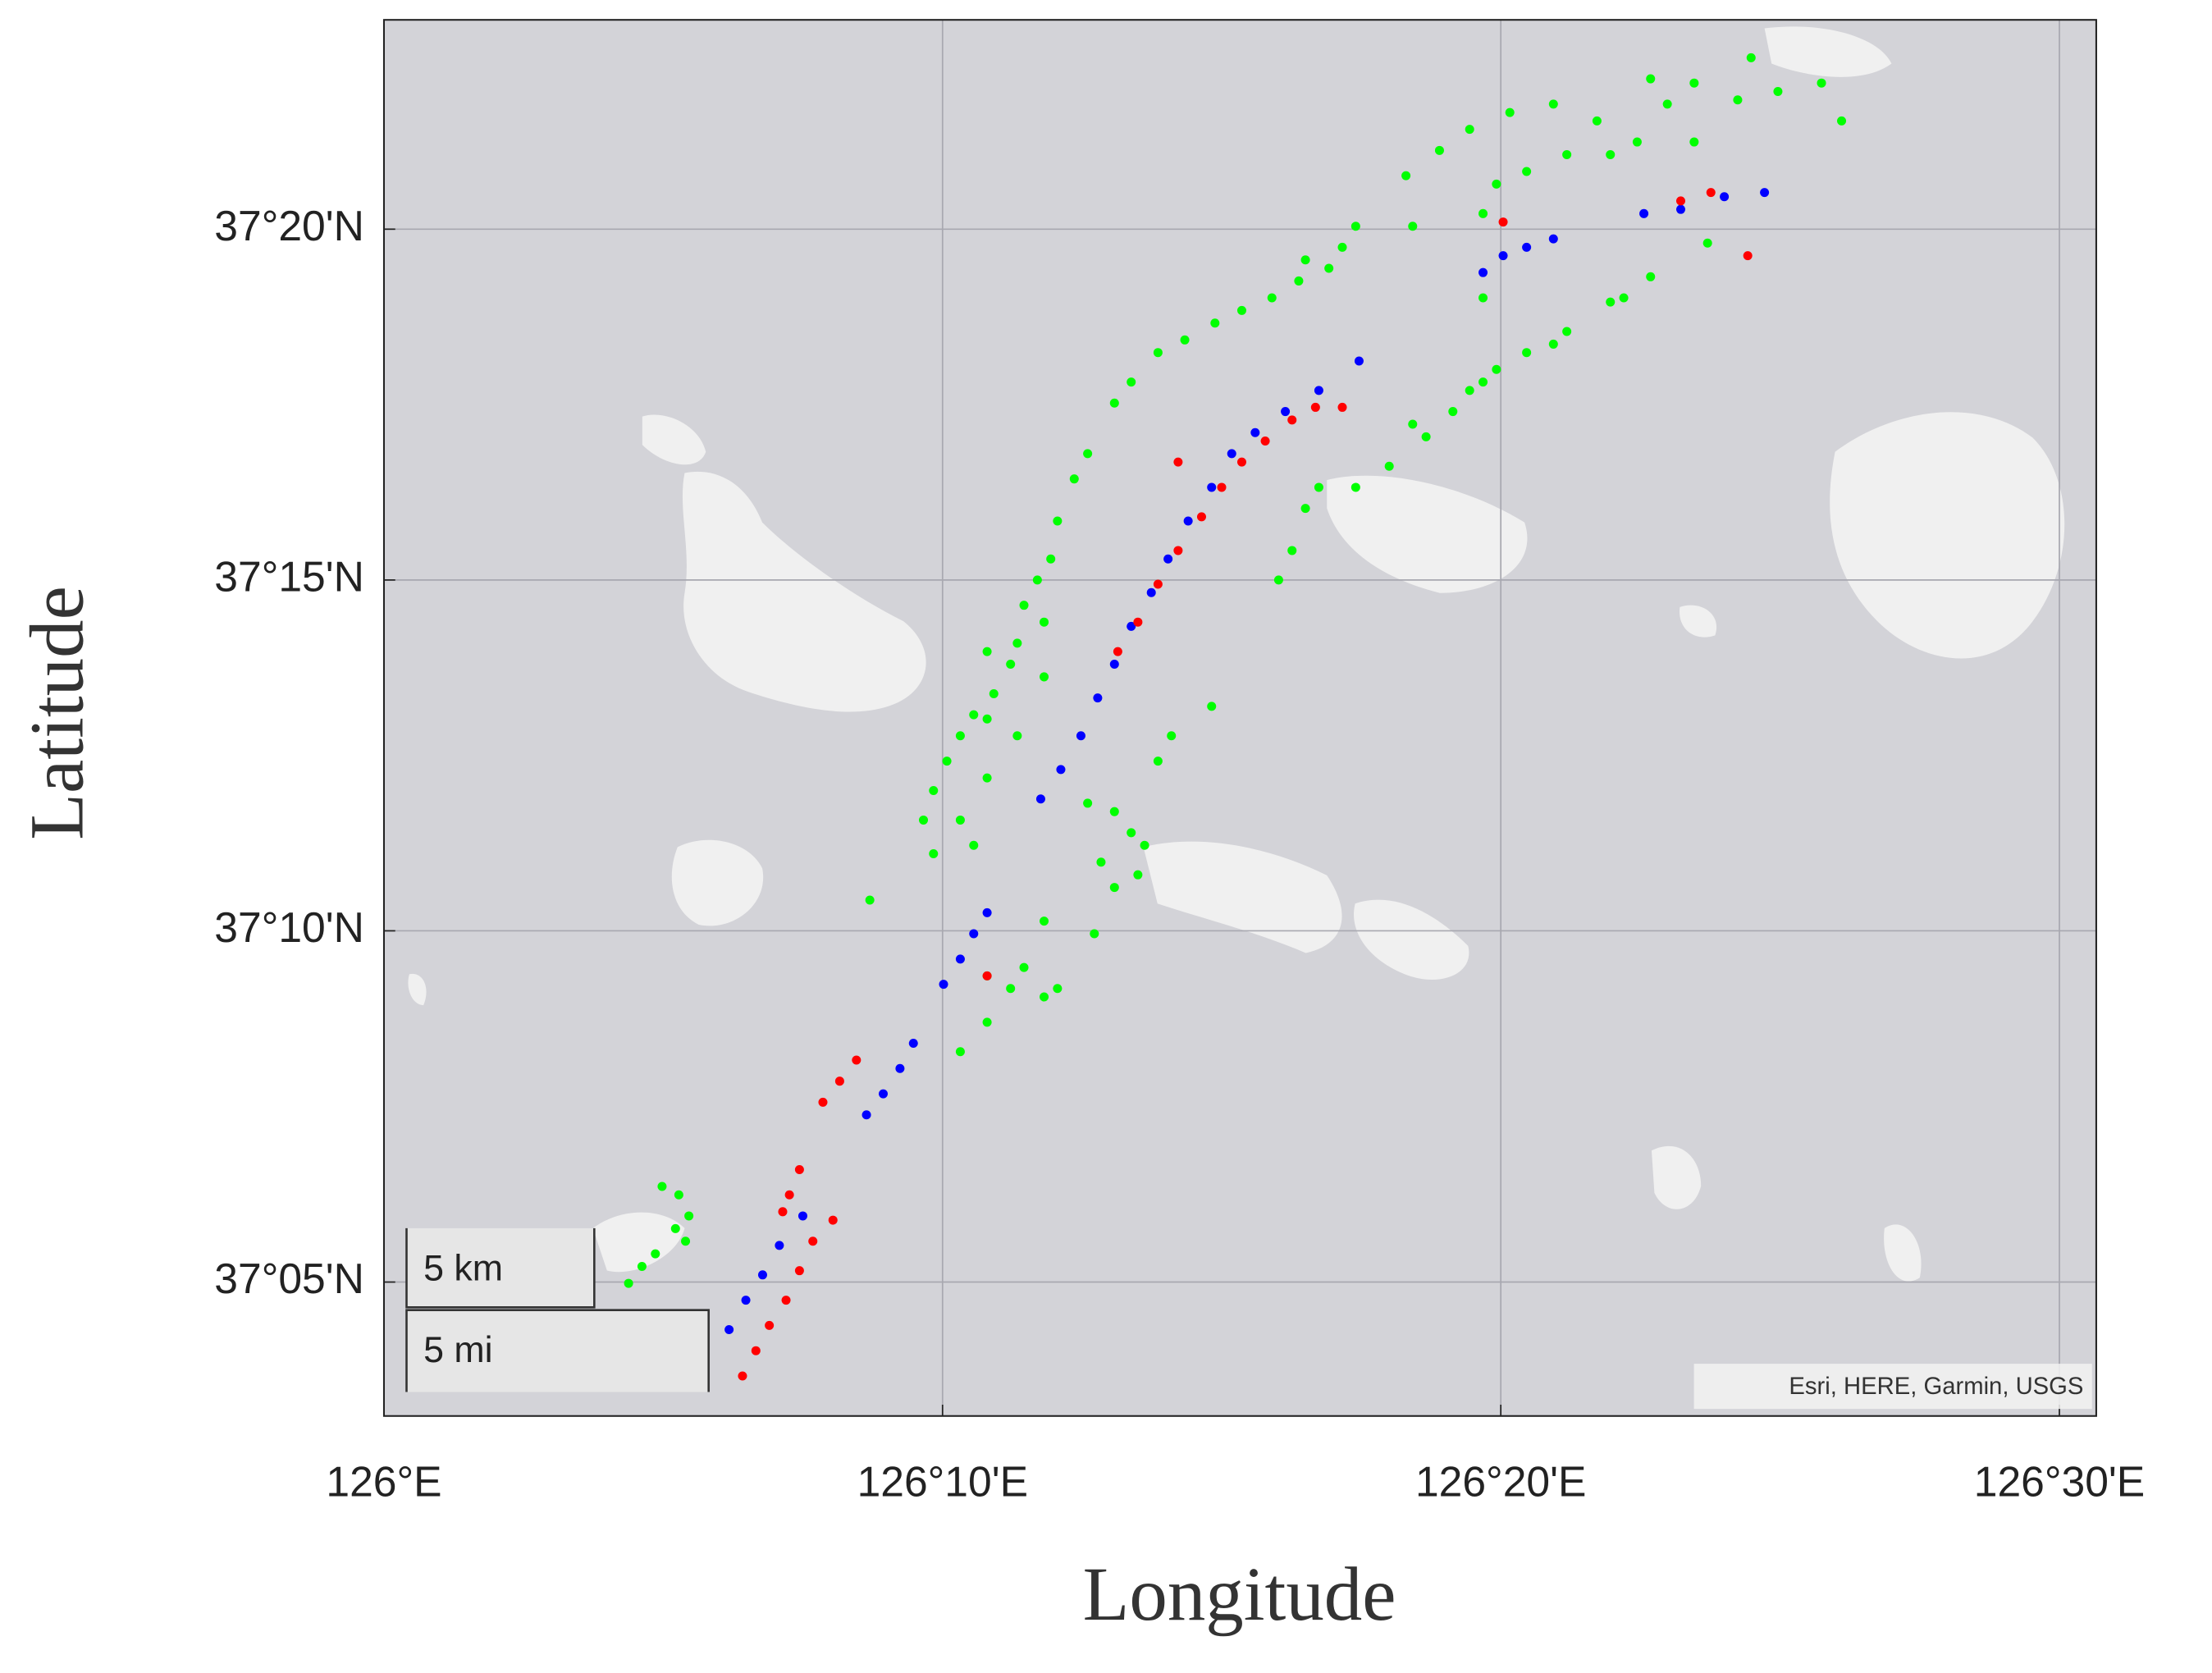 The height and width of the screenshot is (1673, 2212). I want to click on x-axis-label: Longitude, so click(1239, 1594).